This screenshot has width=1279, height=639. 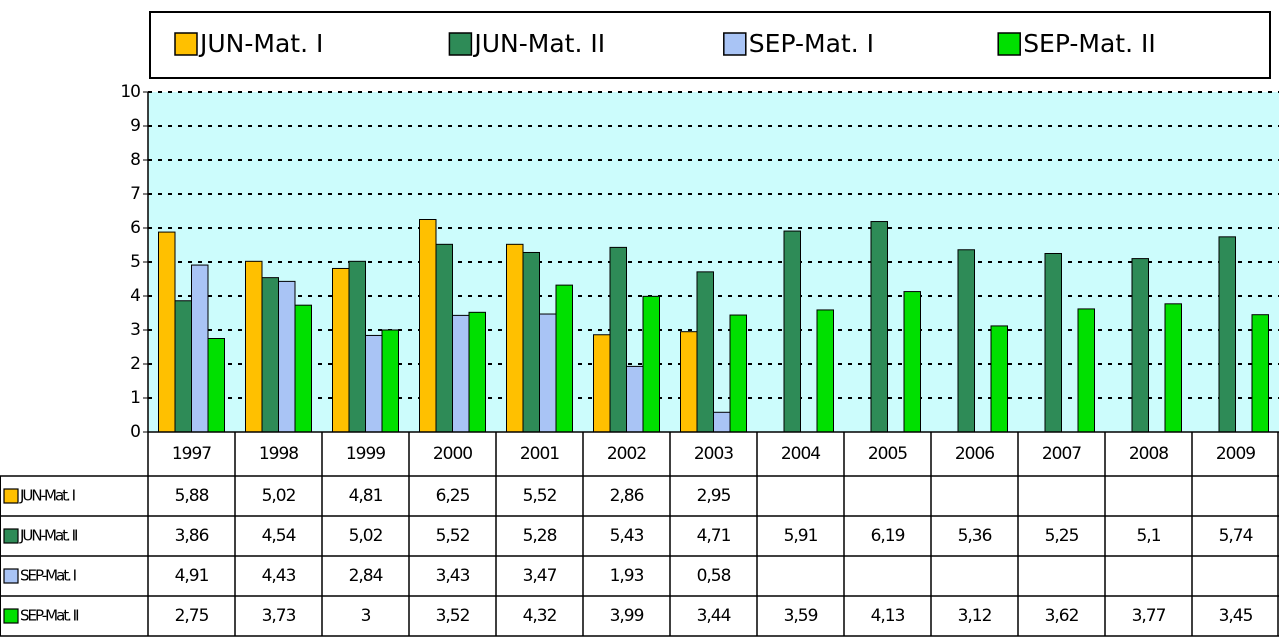 I want to click on row-label: JUN-Mat. I, so click(x=47, y=496).